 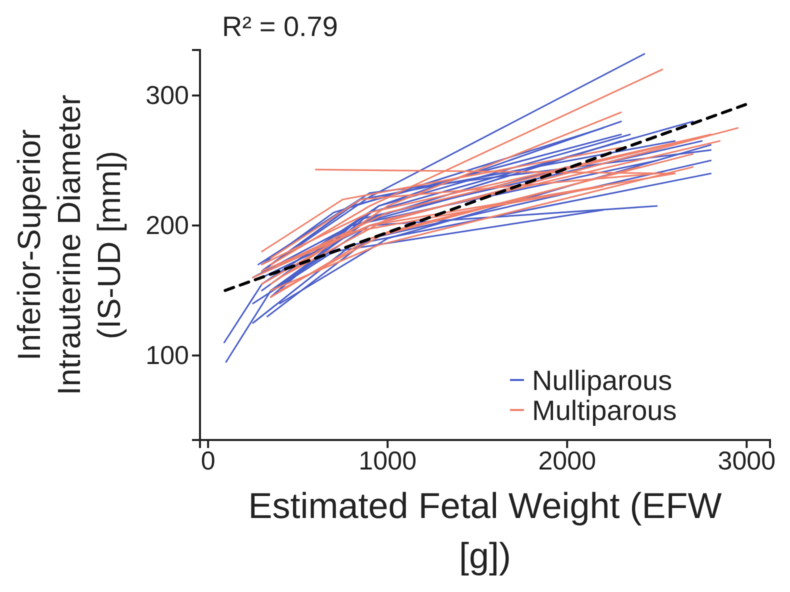 What do you see at coordinates (602, 380) in the screenshot?
I see `legend-label: Nulliparous` at bounding box center [602, 380].